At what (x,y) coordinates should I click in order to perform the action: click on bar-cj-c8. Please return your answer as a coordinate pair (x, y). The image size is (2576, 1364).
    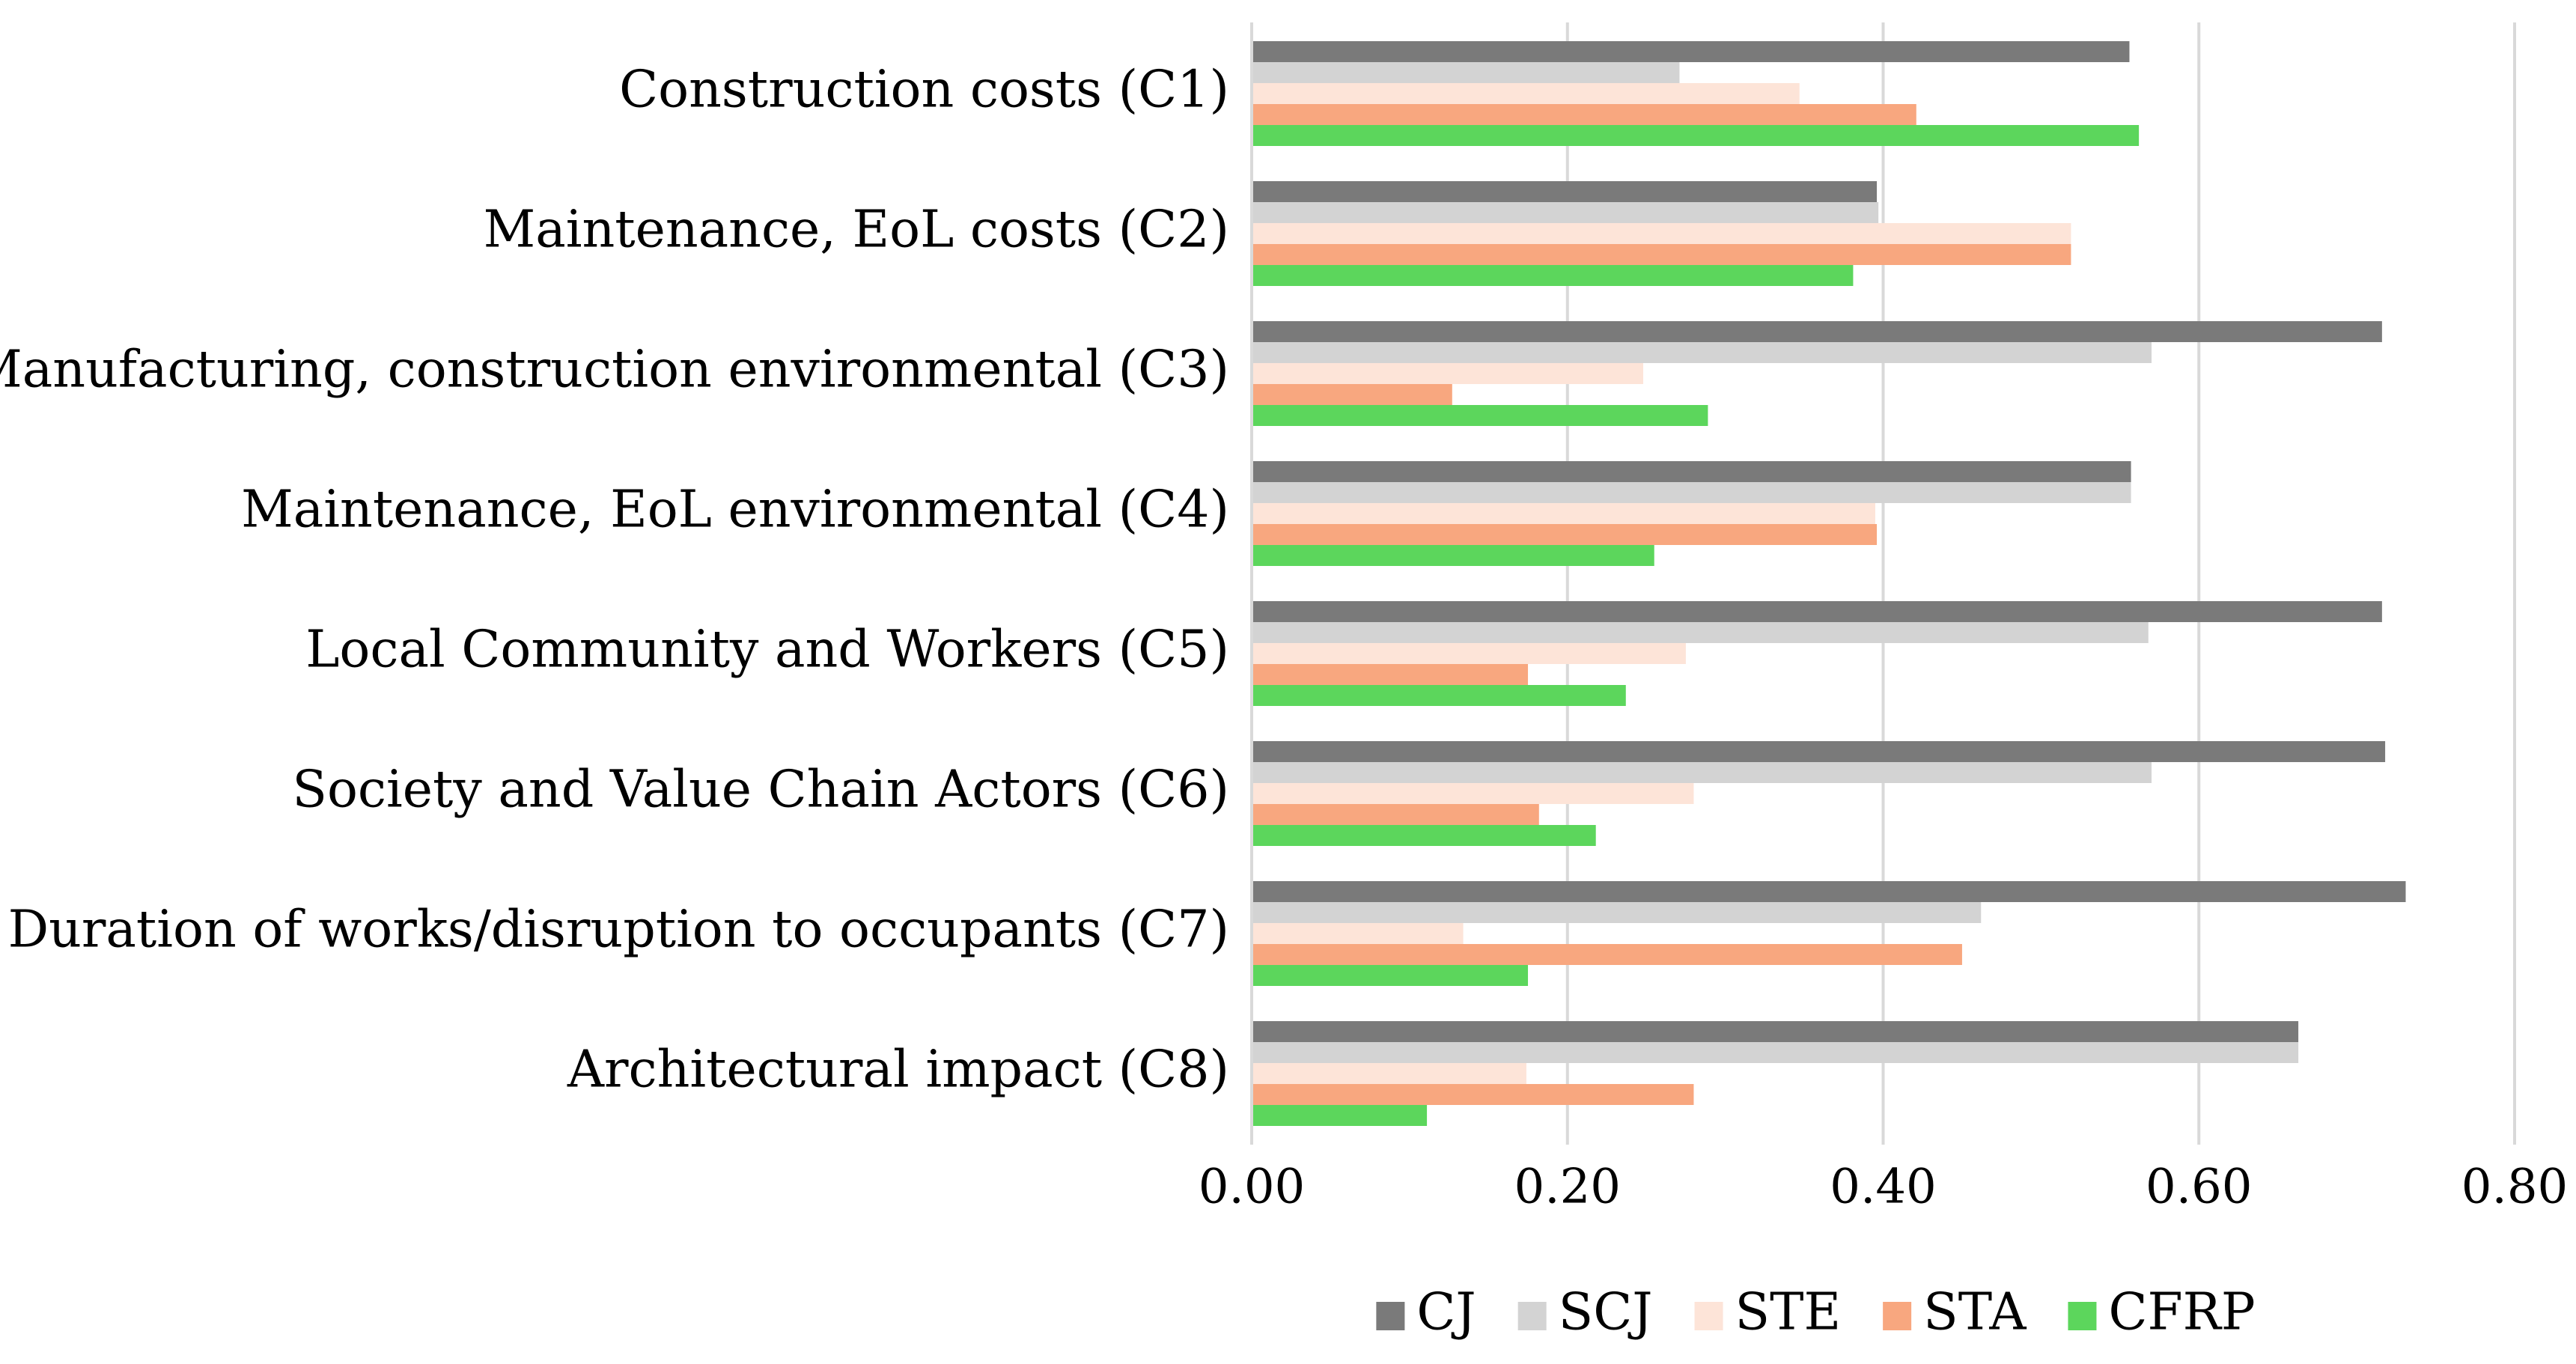
    Looking at the image, I should click on (1775, 1031).